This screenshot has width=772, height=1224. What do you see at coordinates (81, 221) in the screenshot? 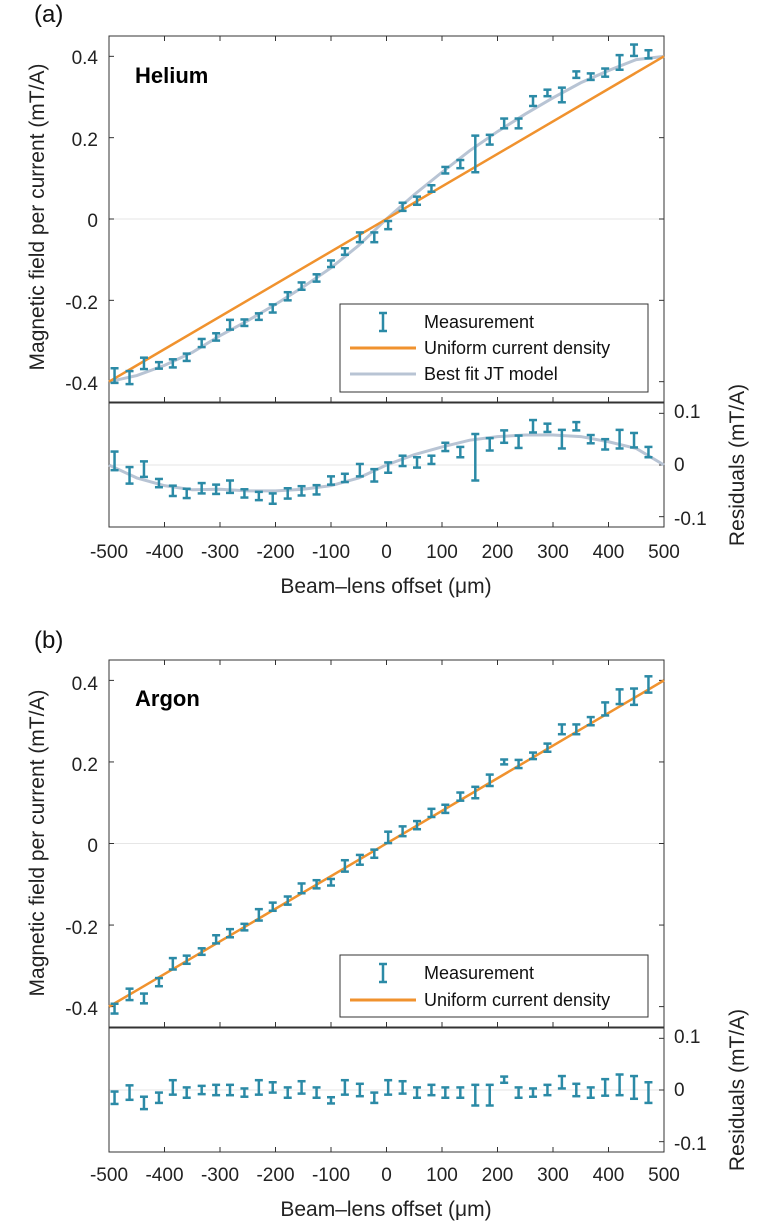
I see `y-tick-labels: 0.4 0.2 0 -0.2 -0.4` at bounding box center [81, 221].